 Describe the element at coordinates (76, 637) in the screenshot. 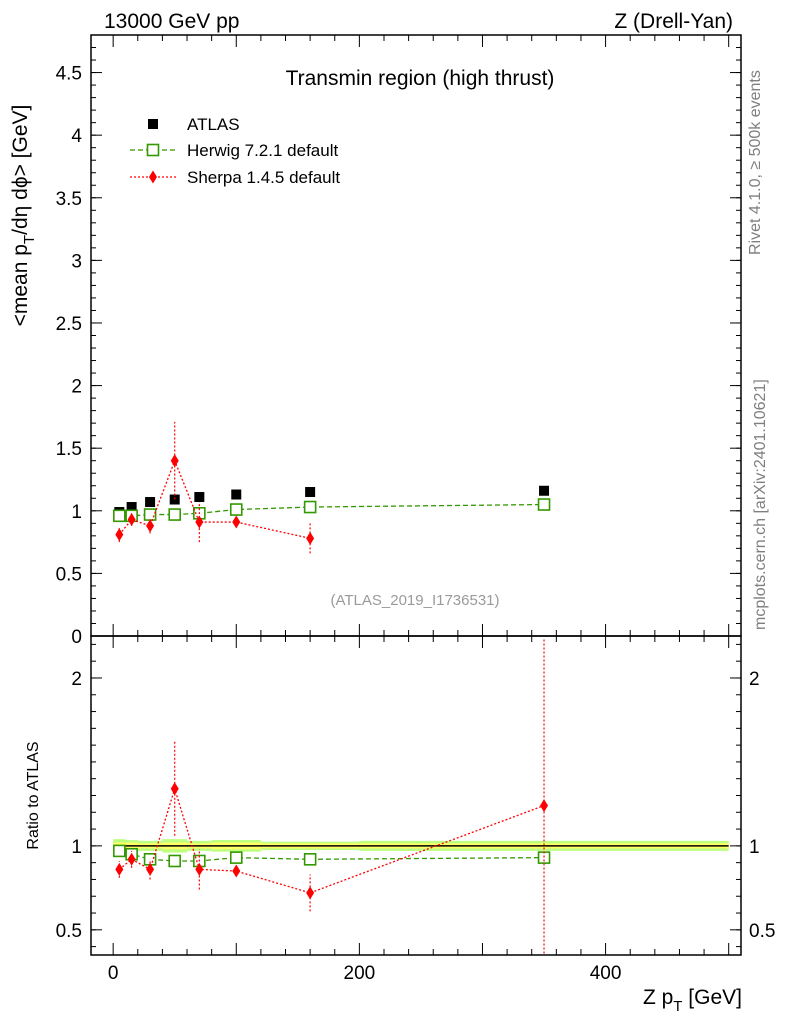

I see `y-tick-label: 0` at that location.